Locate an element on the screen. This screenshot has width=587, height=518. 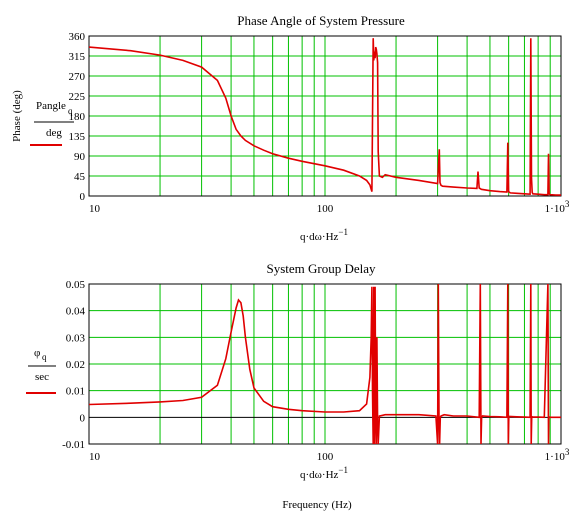
group-delay-y-tick-label: 0.05 is located at coordinates (76, 285).